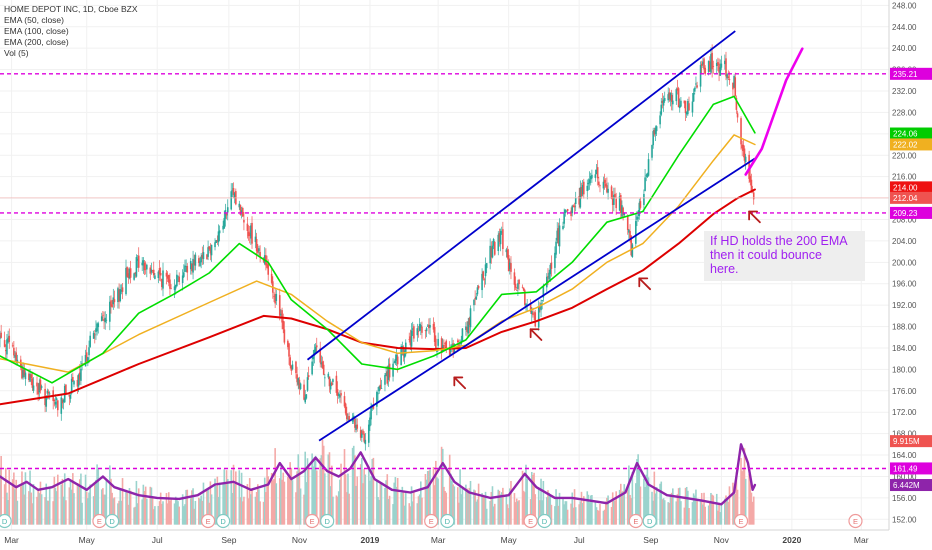 This screenshot has width=932, height=550. I want to click on x-tick-label: May, so click(509, 540).